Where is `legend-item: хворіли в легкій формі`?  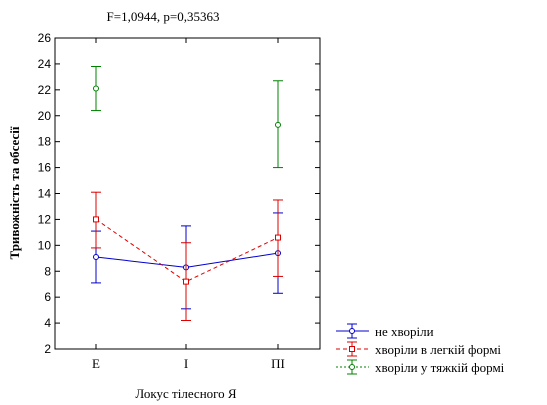 legend-item: хворіли в легкій формі is located at coordinates (418, 349).